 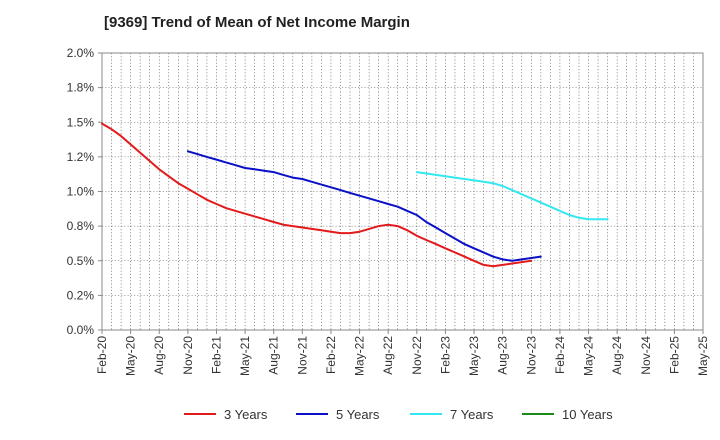 What do you see at coordinates (245, 356) in the screenshot?
I see `x-tick-label: May-21` at bounding box center [245, 356].